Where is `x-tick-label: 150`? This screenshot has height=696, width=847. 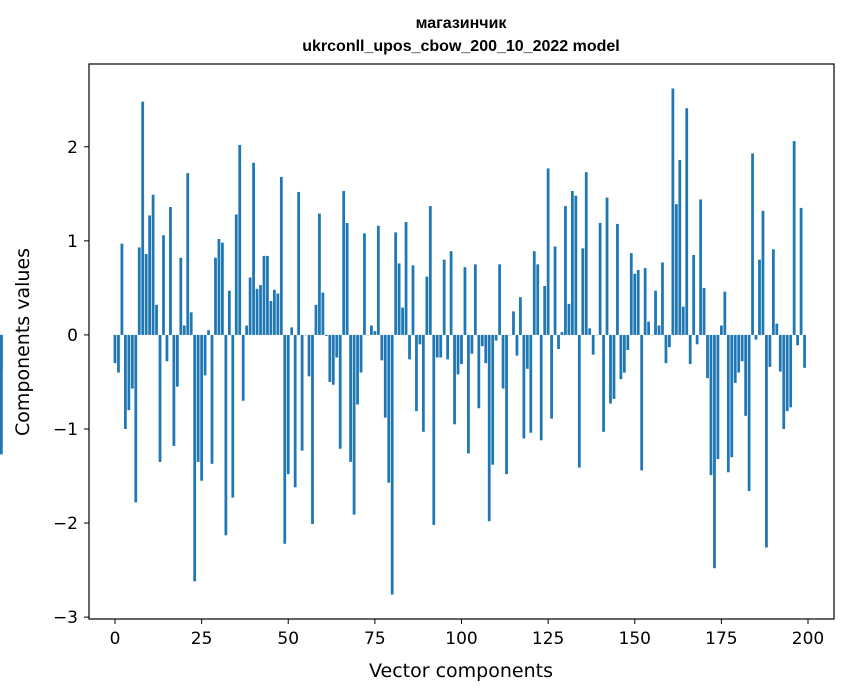
x-tick-label: 150 is located at coordinates (635, 639).